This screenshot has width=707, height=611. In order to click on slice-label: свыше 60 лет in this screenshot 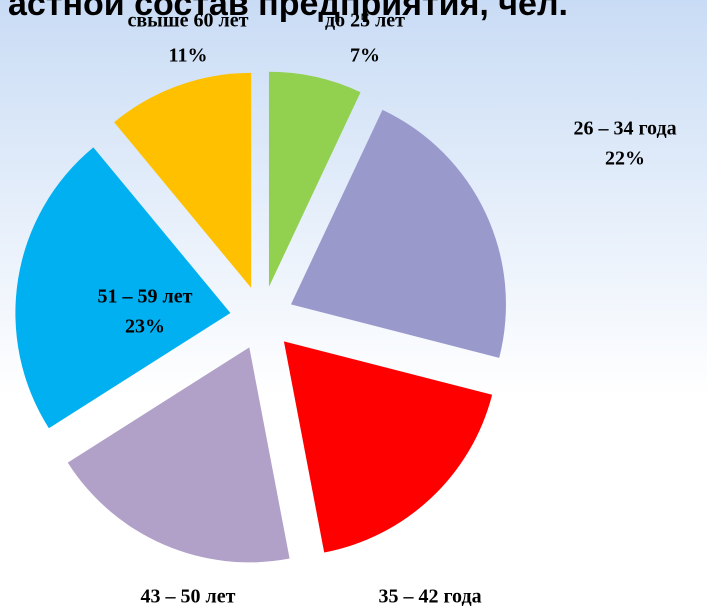, I will do `click(188, 21)`.